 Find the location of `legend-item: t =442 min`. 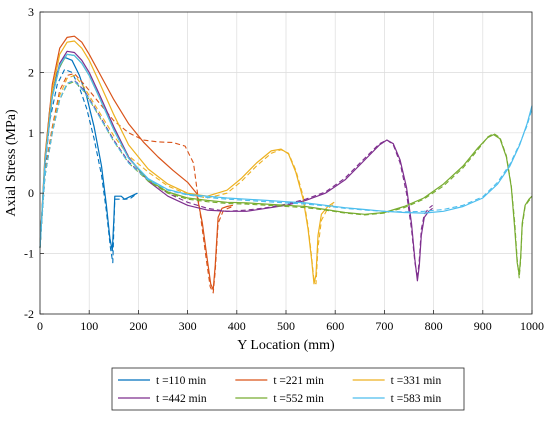

legend-item: t =442 min is located at coordinates (162, 399).